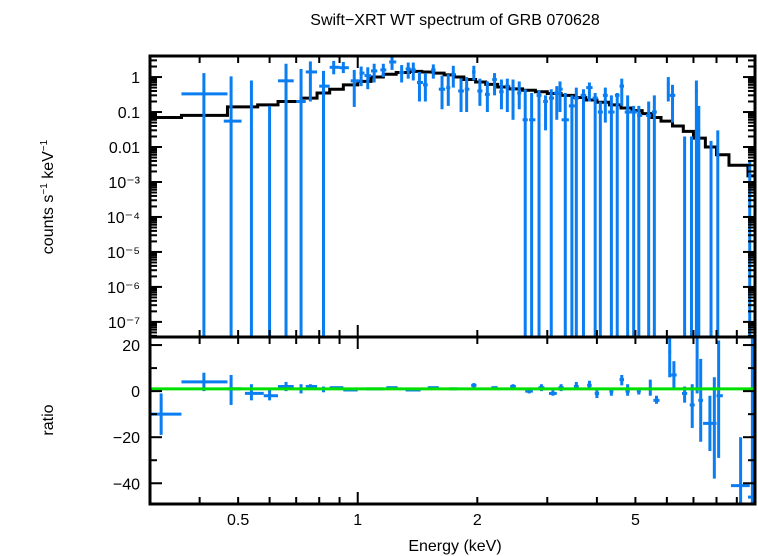 The height and width of the screenshot is (556, 758). I want to click on y-tick-label: 10⁻⁷, so click(124, 323).